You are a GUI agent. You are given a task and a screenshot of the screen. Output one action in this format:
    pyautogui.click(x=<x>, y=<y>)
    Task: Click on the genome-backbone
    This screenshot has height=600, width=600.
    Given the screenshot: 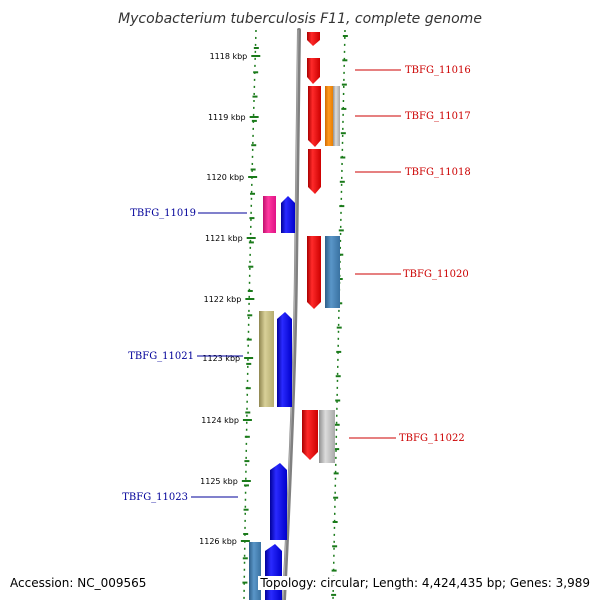 What is the action you would take?
    pyautogui.click(x=291, y=314)
    